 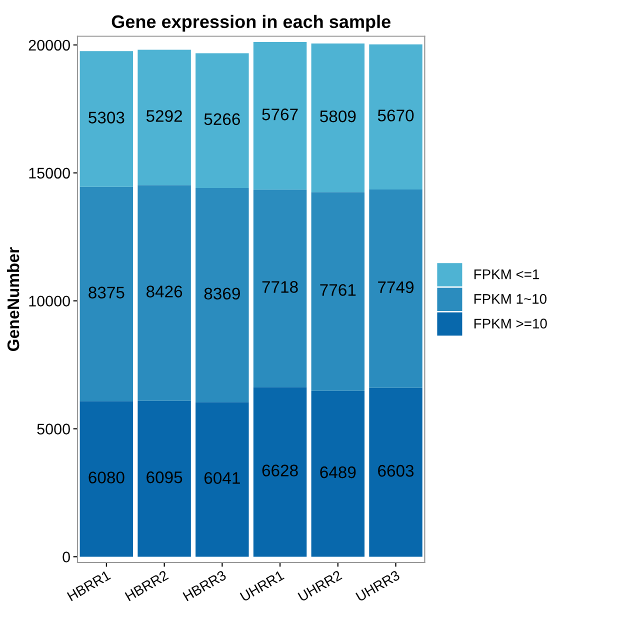 What do you see at coordinates (13, 299) in the screenshot?
I see `y-axis-title: GeneNumber` at bounding box center [13, 299].